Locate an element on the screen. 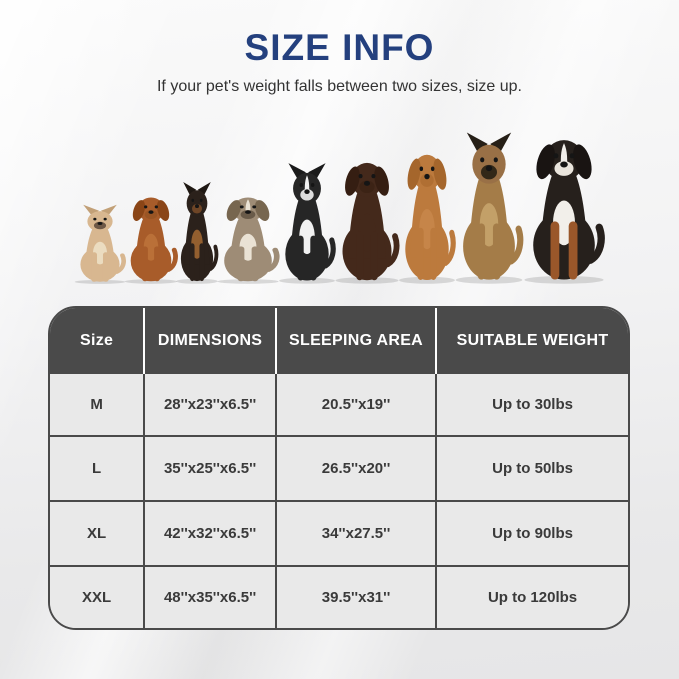 This screenshot has height=679, width=679. cell-suitable-weight: Up to 50lbs is located at coordinates (531, 468).